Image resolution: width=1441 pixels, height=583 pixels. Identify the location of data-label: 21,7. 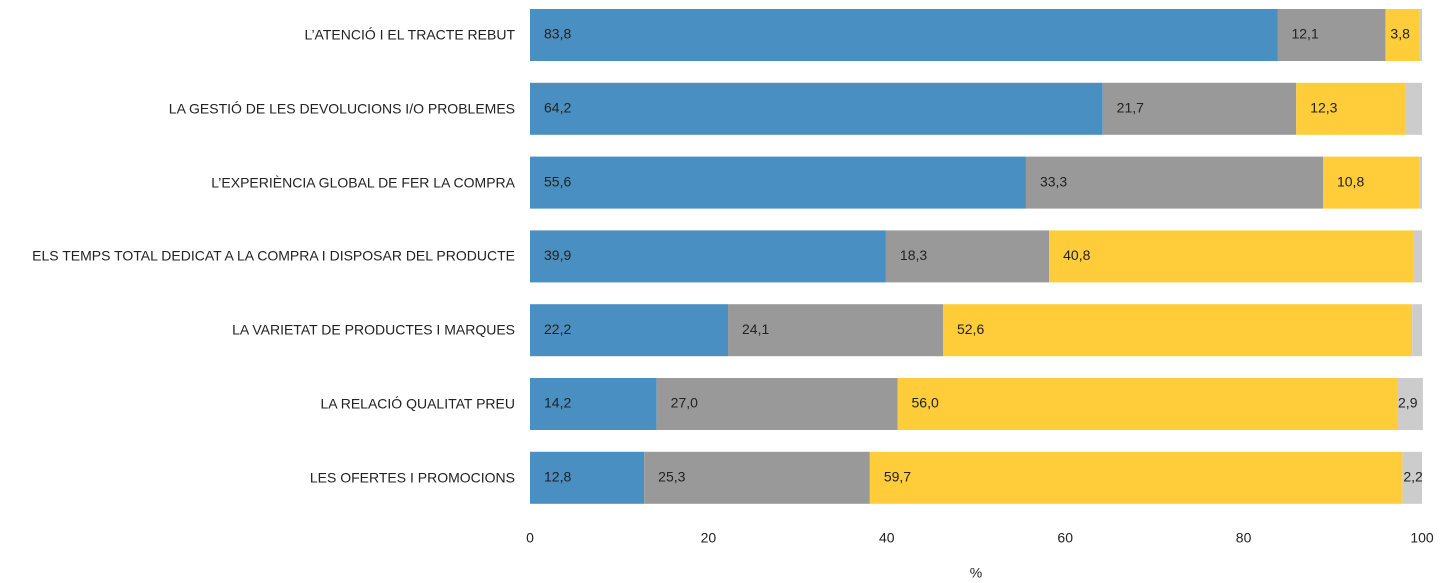
(1130, 108).